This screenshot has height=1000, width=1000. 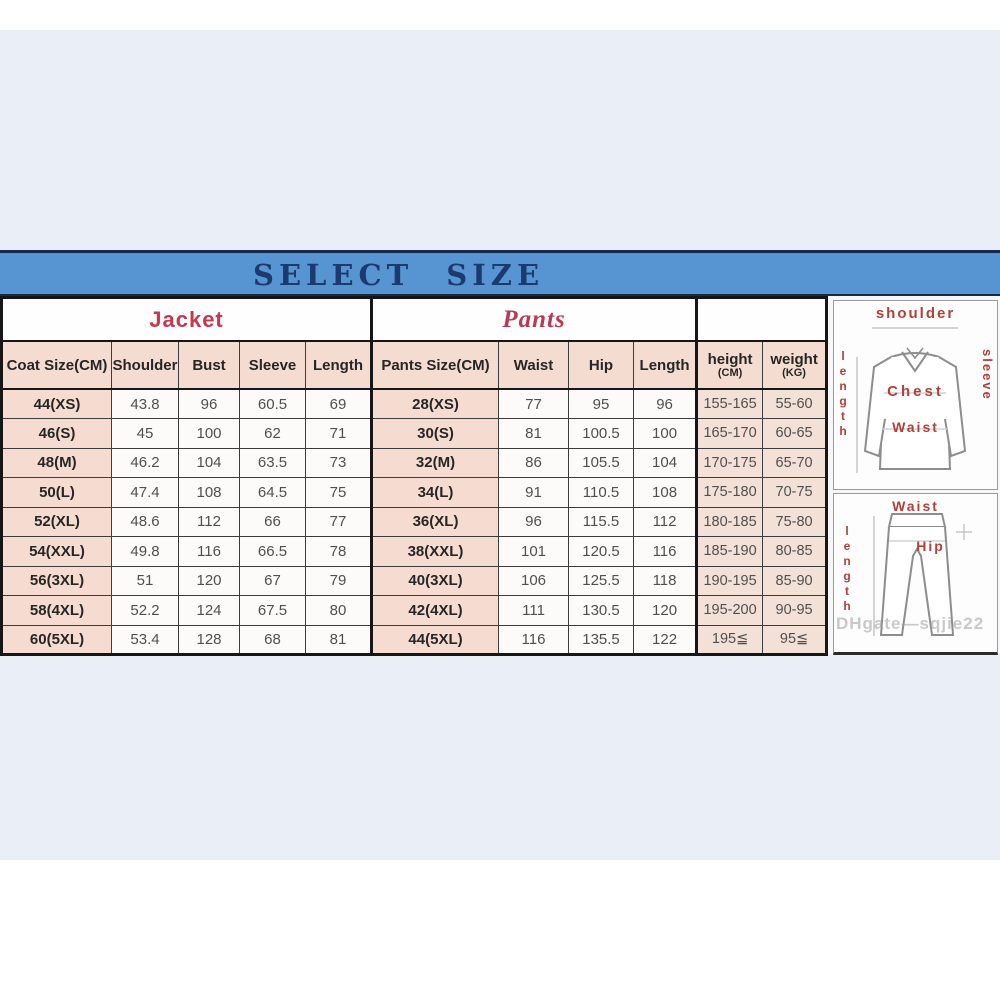 What do you see at coordinates (209, 492) in the screenshot?
I see `bust-cell: 108` at bounding box center [209, 492].